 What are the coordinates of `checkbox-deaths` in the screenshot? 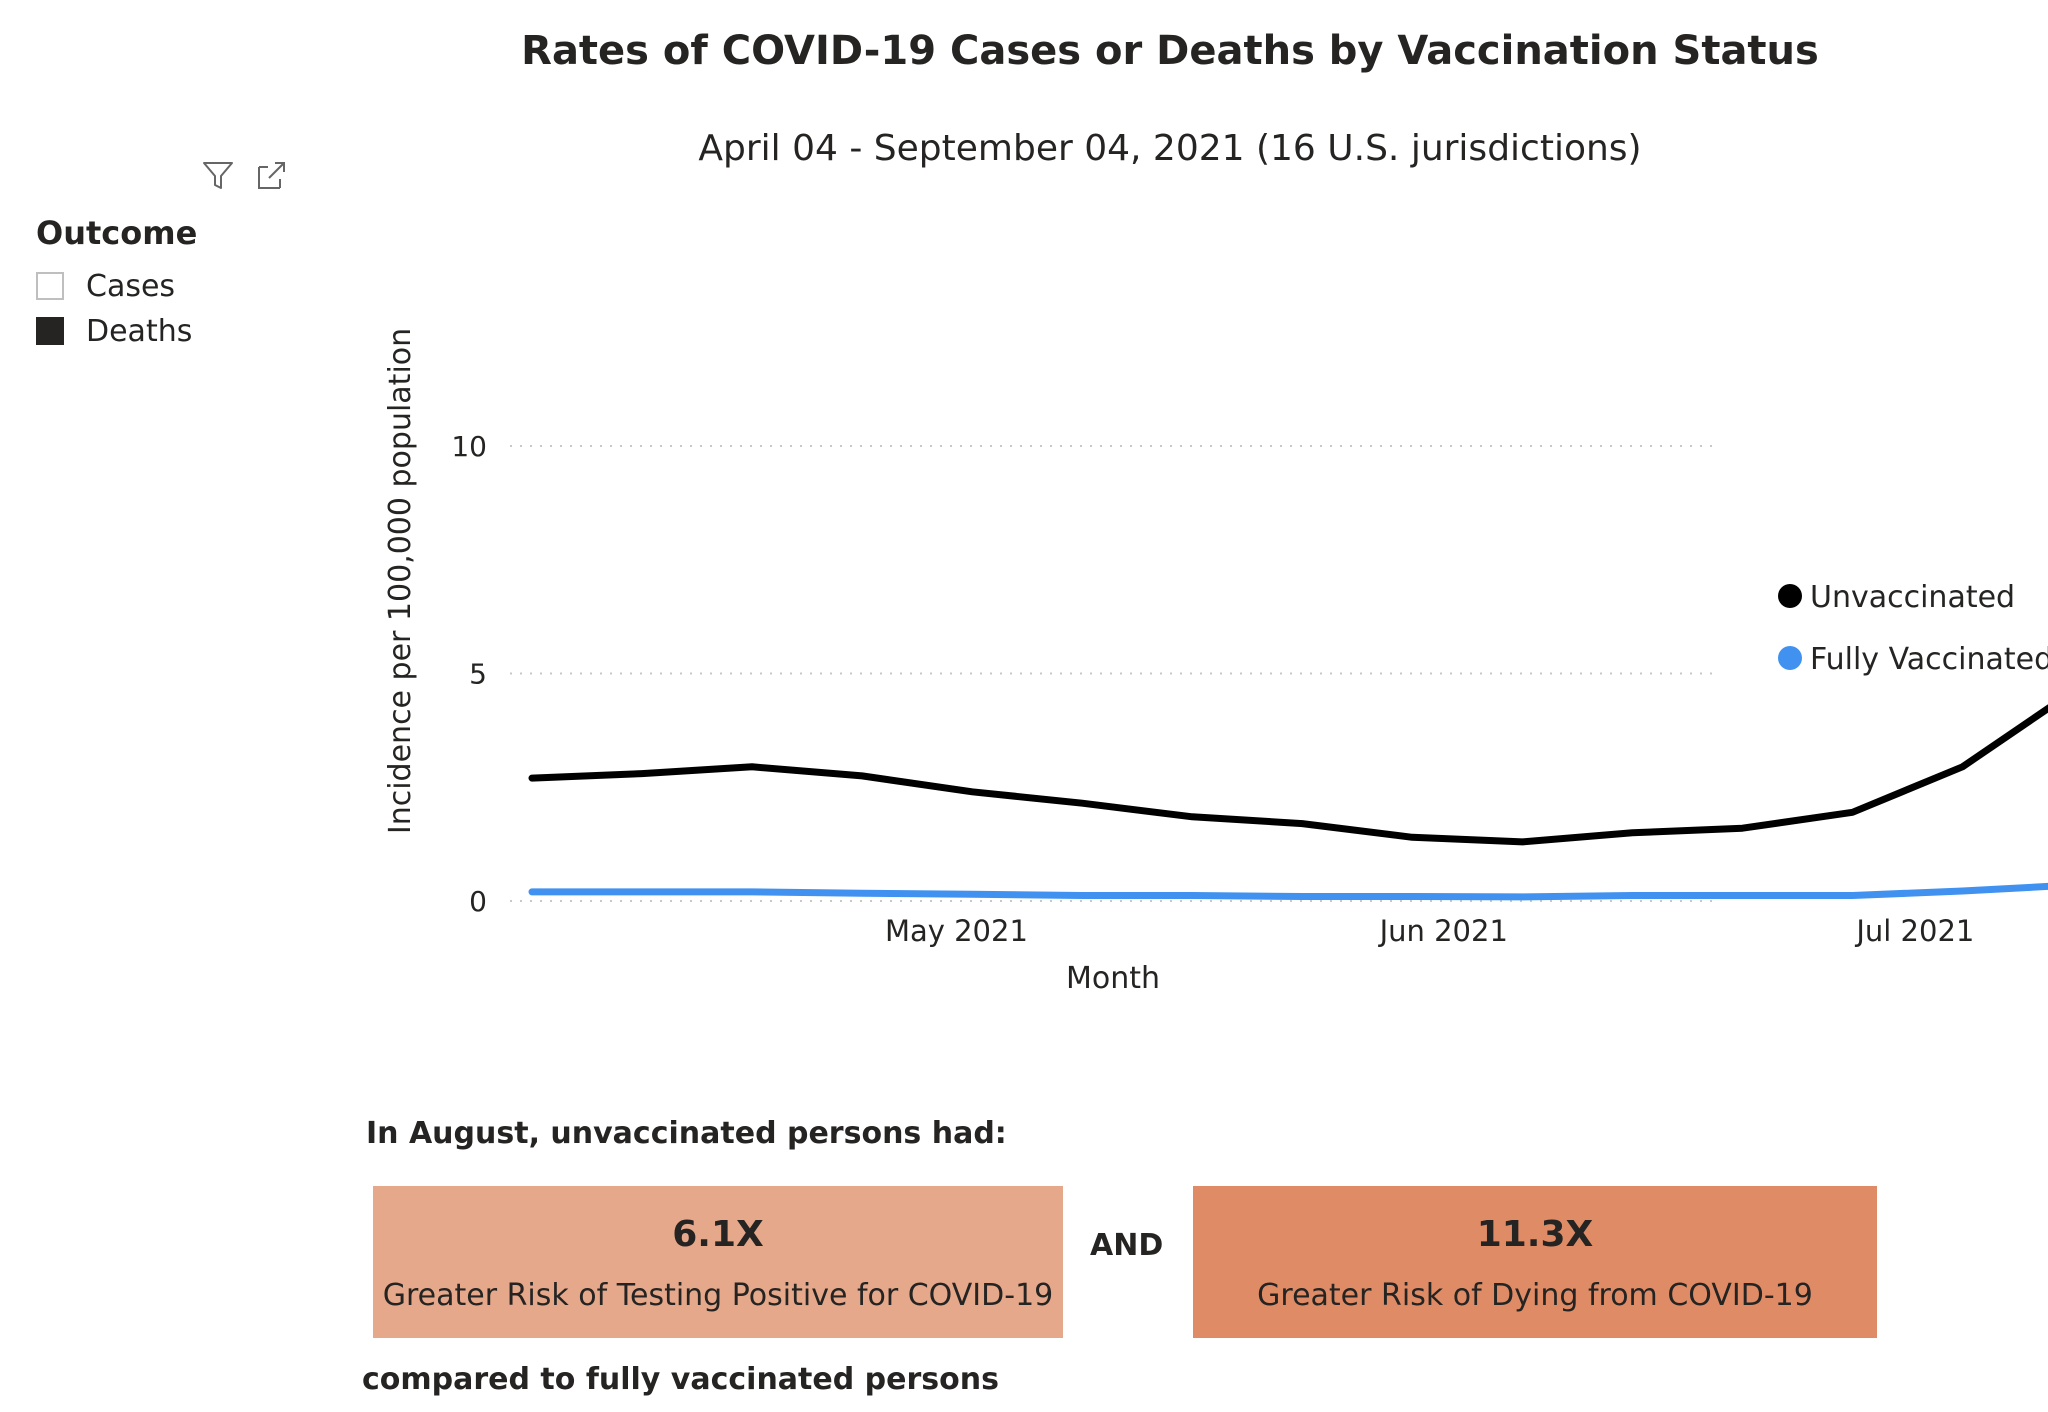 It's located at (50, 331).